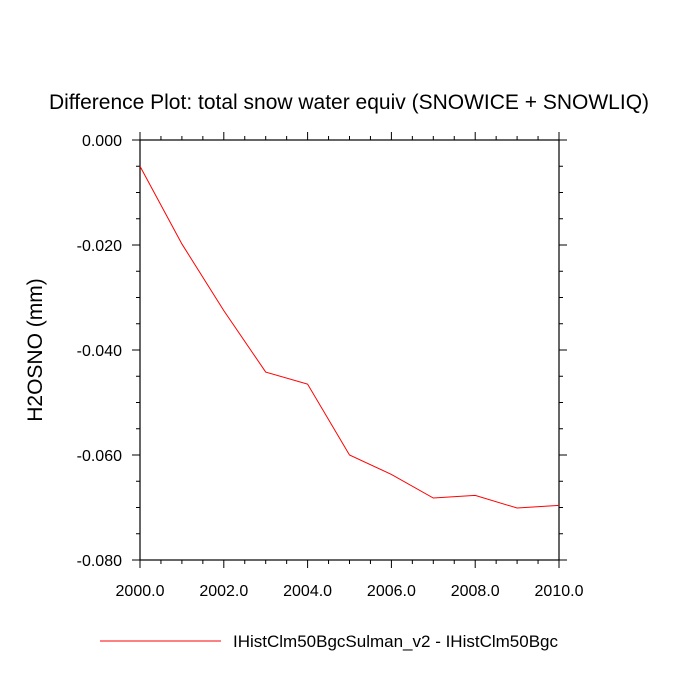  Describe the element at coordinates (99, 561) in the screenshot. I see `y-tick-label: -0.080` at that location.